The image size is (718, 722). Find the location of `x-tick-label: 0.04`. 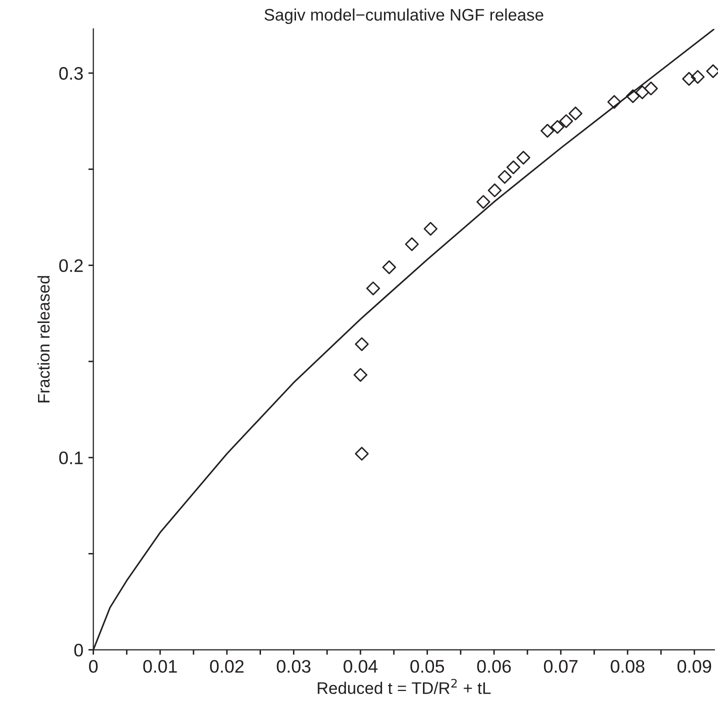

x-tick-label: 0.04 is located at coordinates (361, 666).